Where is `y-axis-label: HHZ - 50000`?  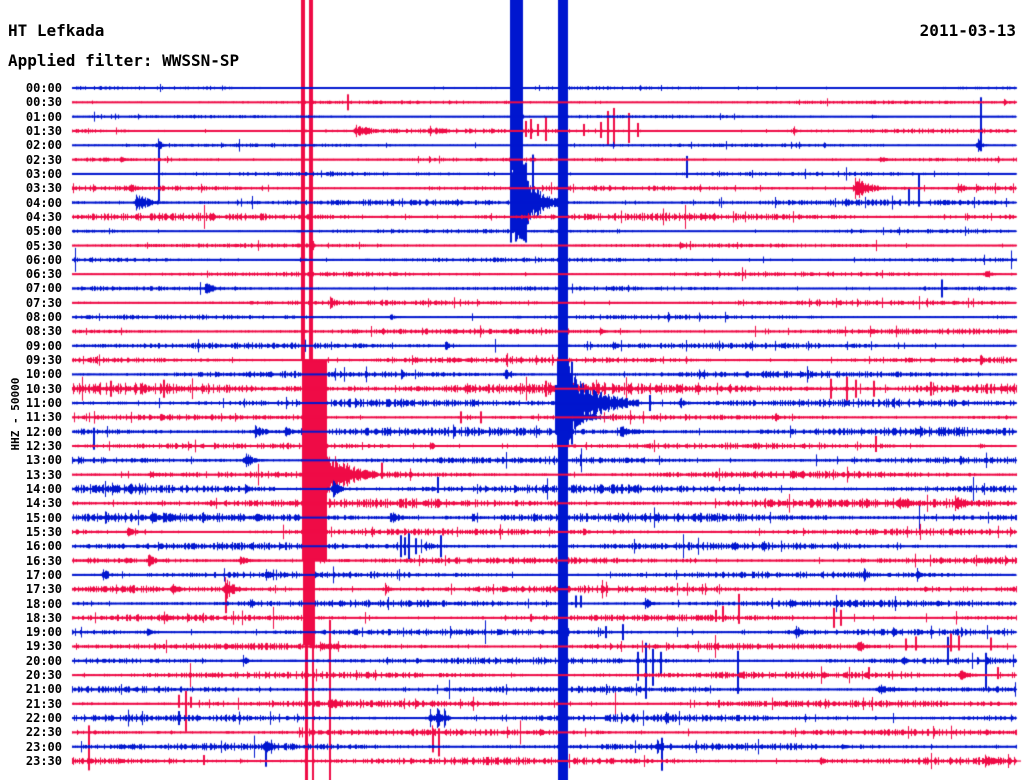 y-axis-label: HHZ - 50000 is located at coordinates (15, 414).